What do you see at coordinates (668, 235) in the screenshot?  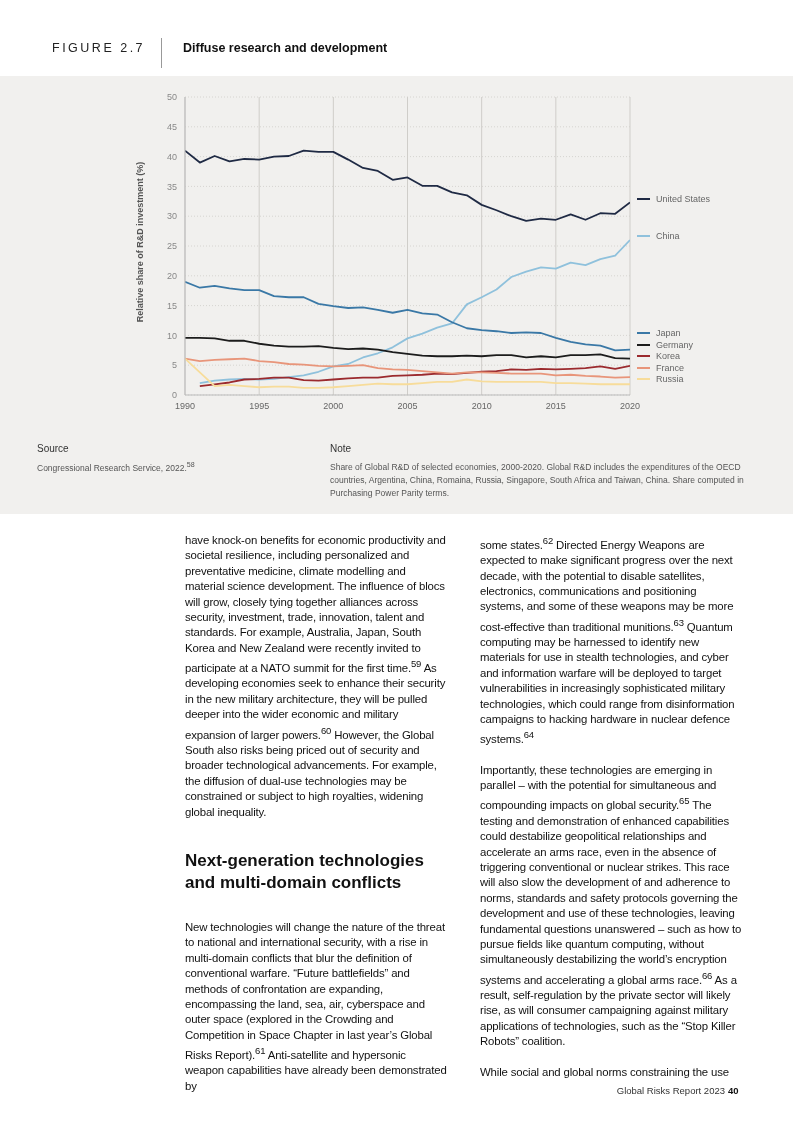 I see `legend-label: China` at bounding box center [668, 235].